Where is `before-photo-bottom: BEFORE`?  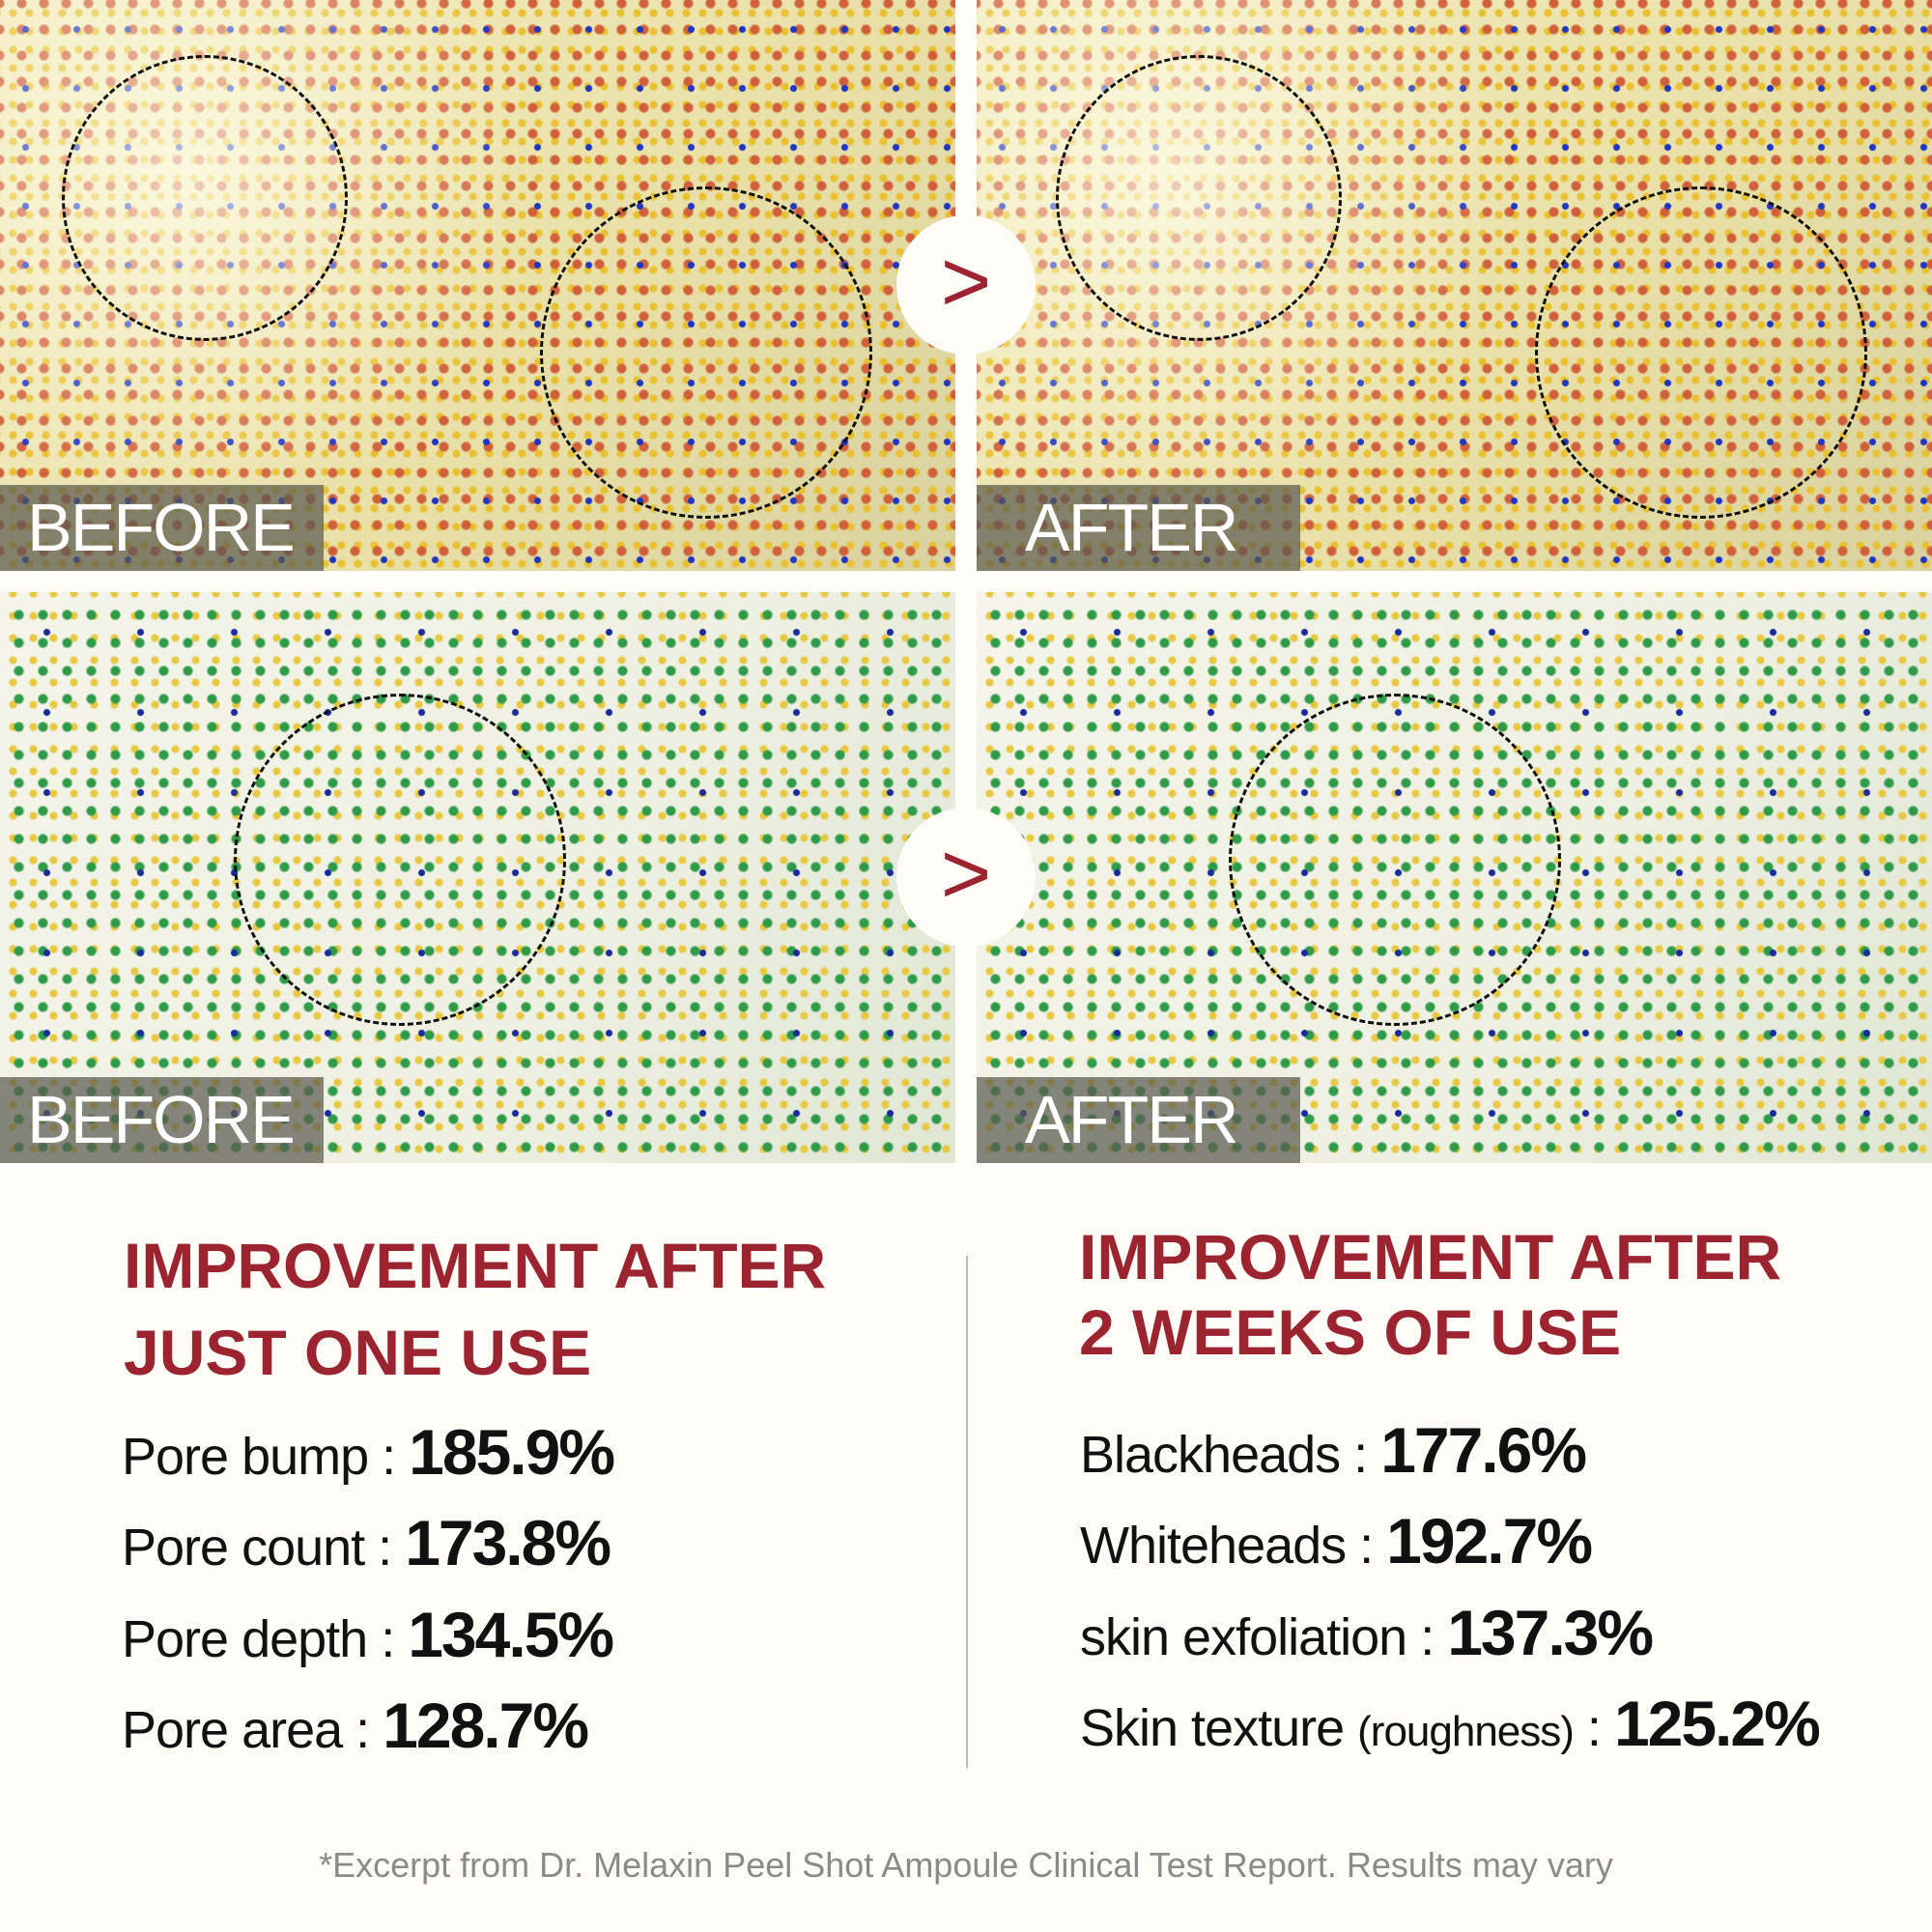 before-photo-bottom: BEFORE is located at coordinates (477, 877).